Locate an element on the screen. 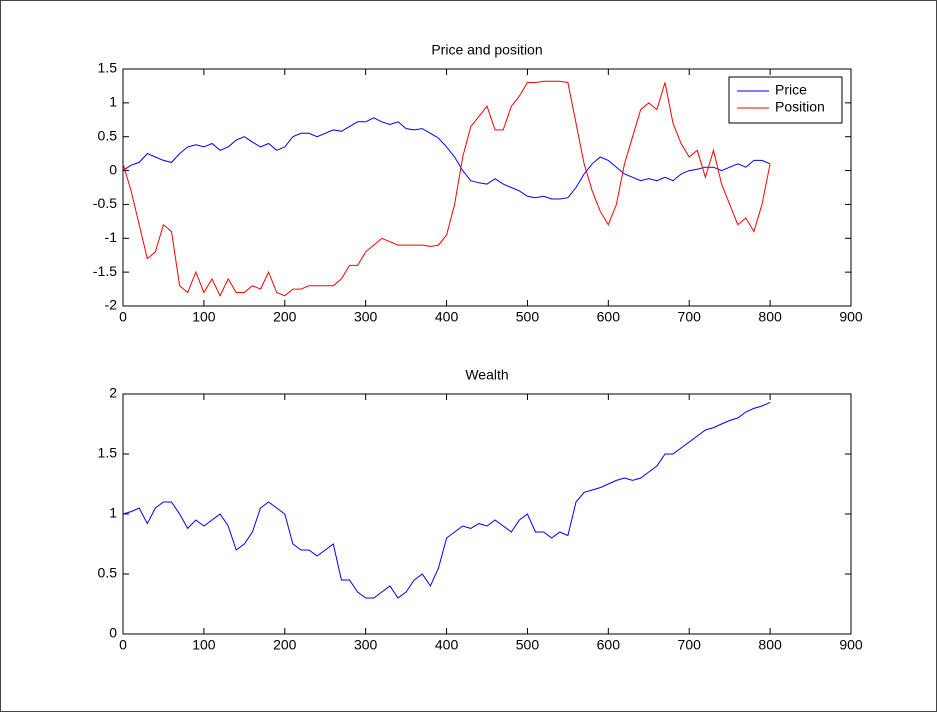  chart-title: Price and position is located at coordinates (486, 50).